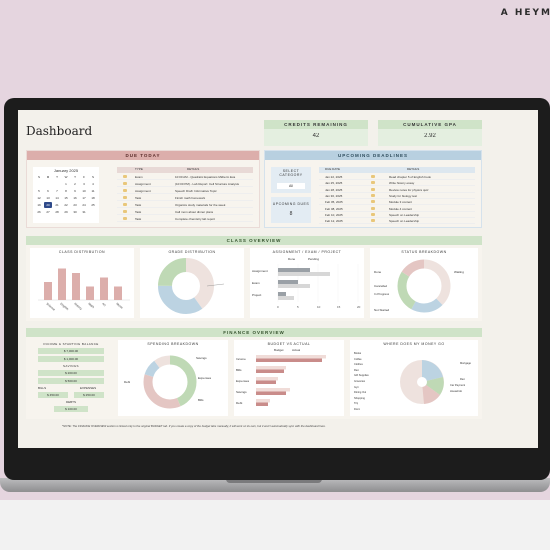 This screenshot has width=550, height=550. I want to click on calendar-day: 25, so click(93, 205).